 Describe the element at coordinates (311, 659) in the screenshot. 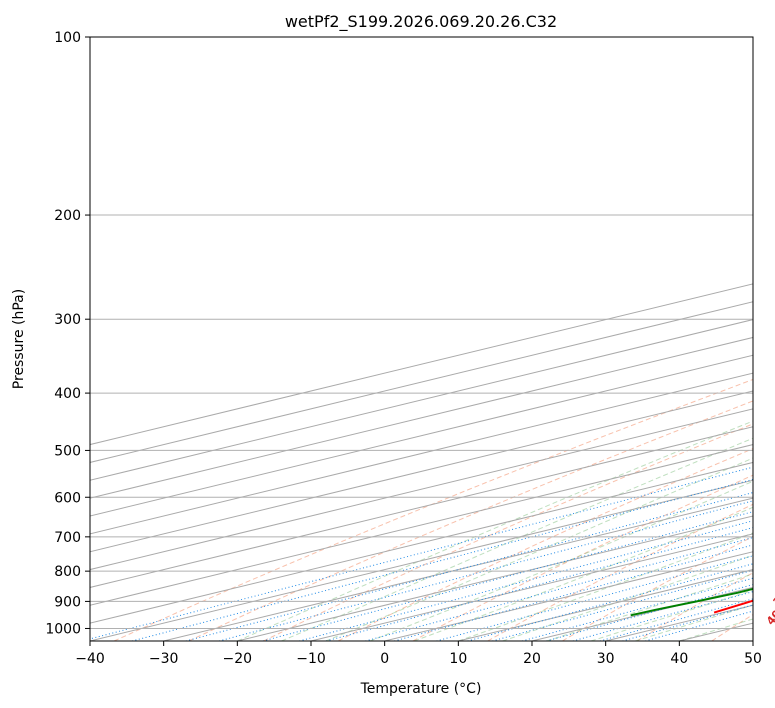

I see `x-tick-label: −10` at that location.